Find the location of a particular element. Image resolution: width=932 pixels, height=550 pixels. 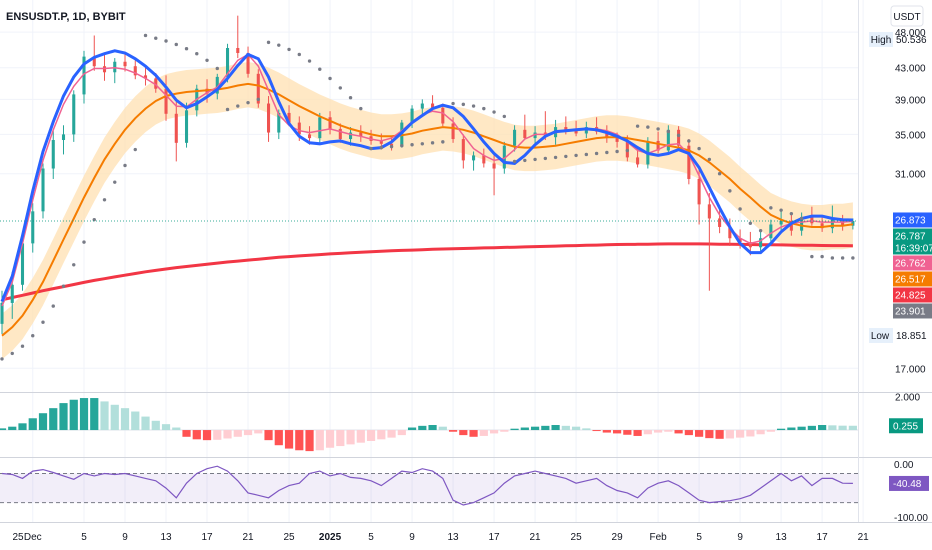

price-tick-label: 43.000 is located at coordinates (910, 69).